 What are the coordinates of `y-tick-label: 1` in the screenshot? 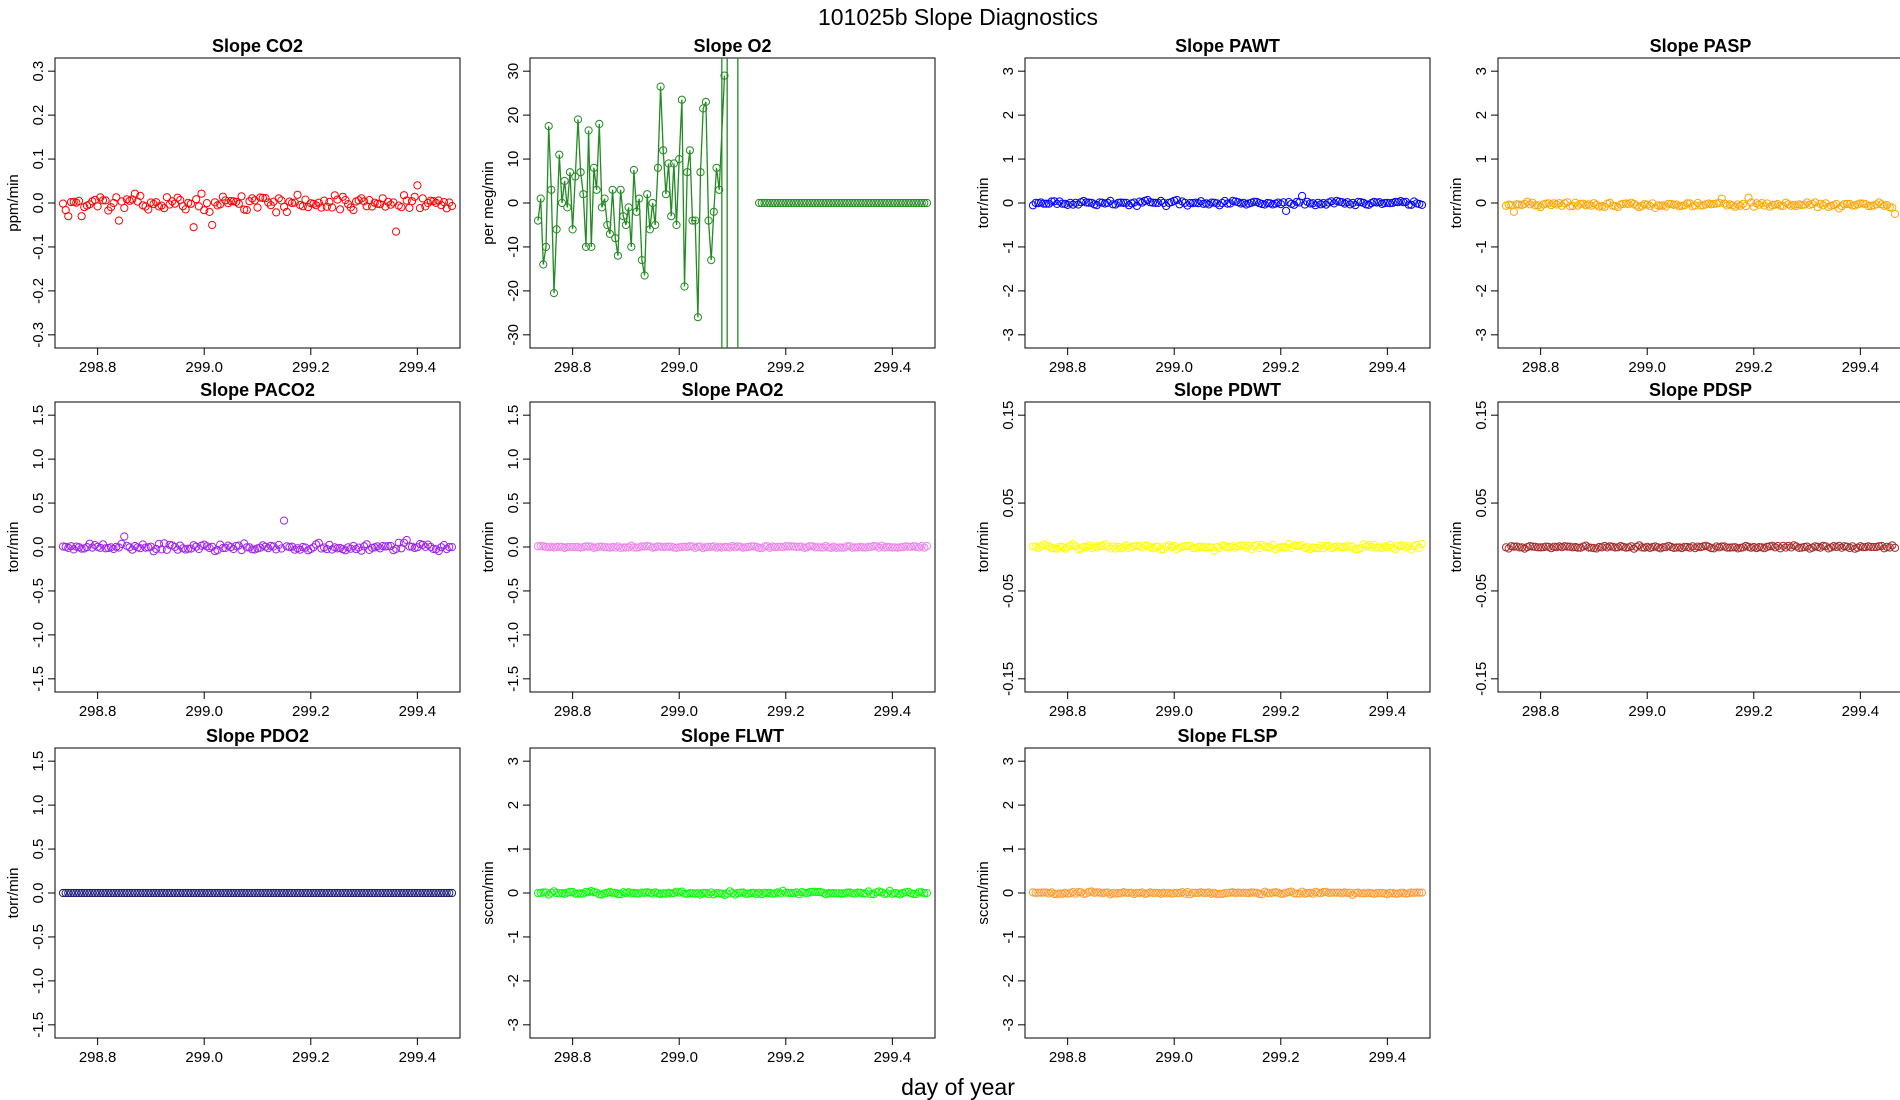 It's located at (1008, 159).